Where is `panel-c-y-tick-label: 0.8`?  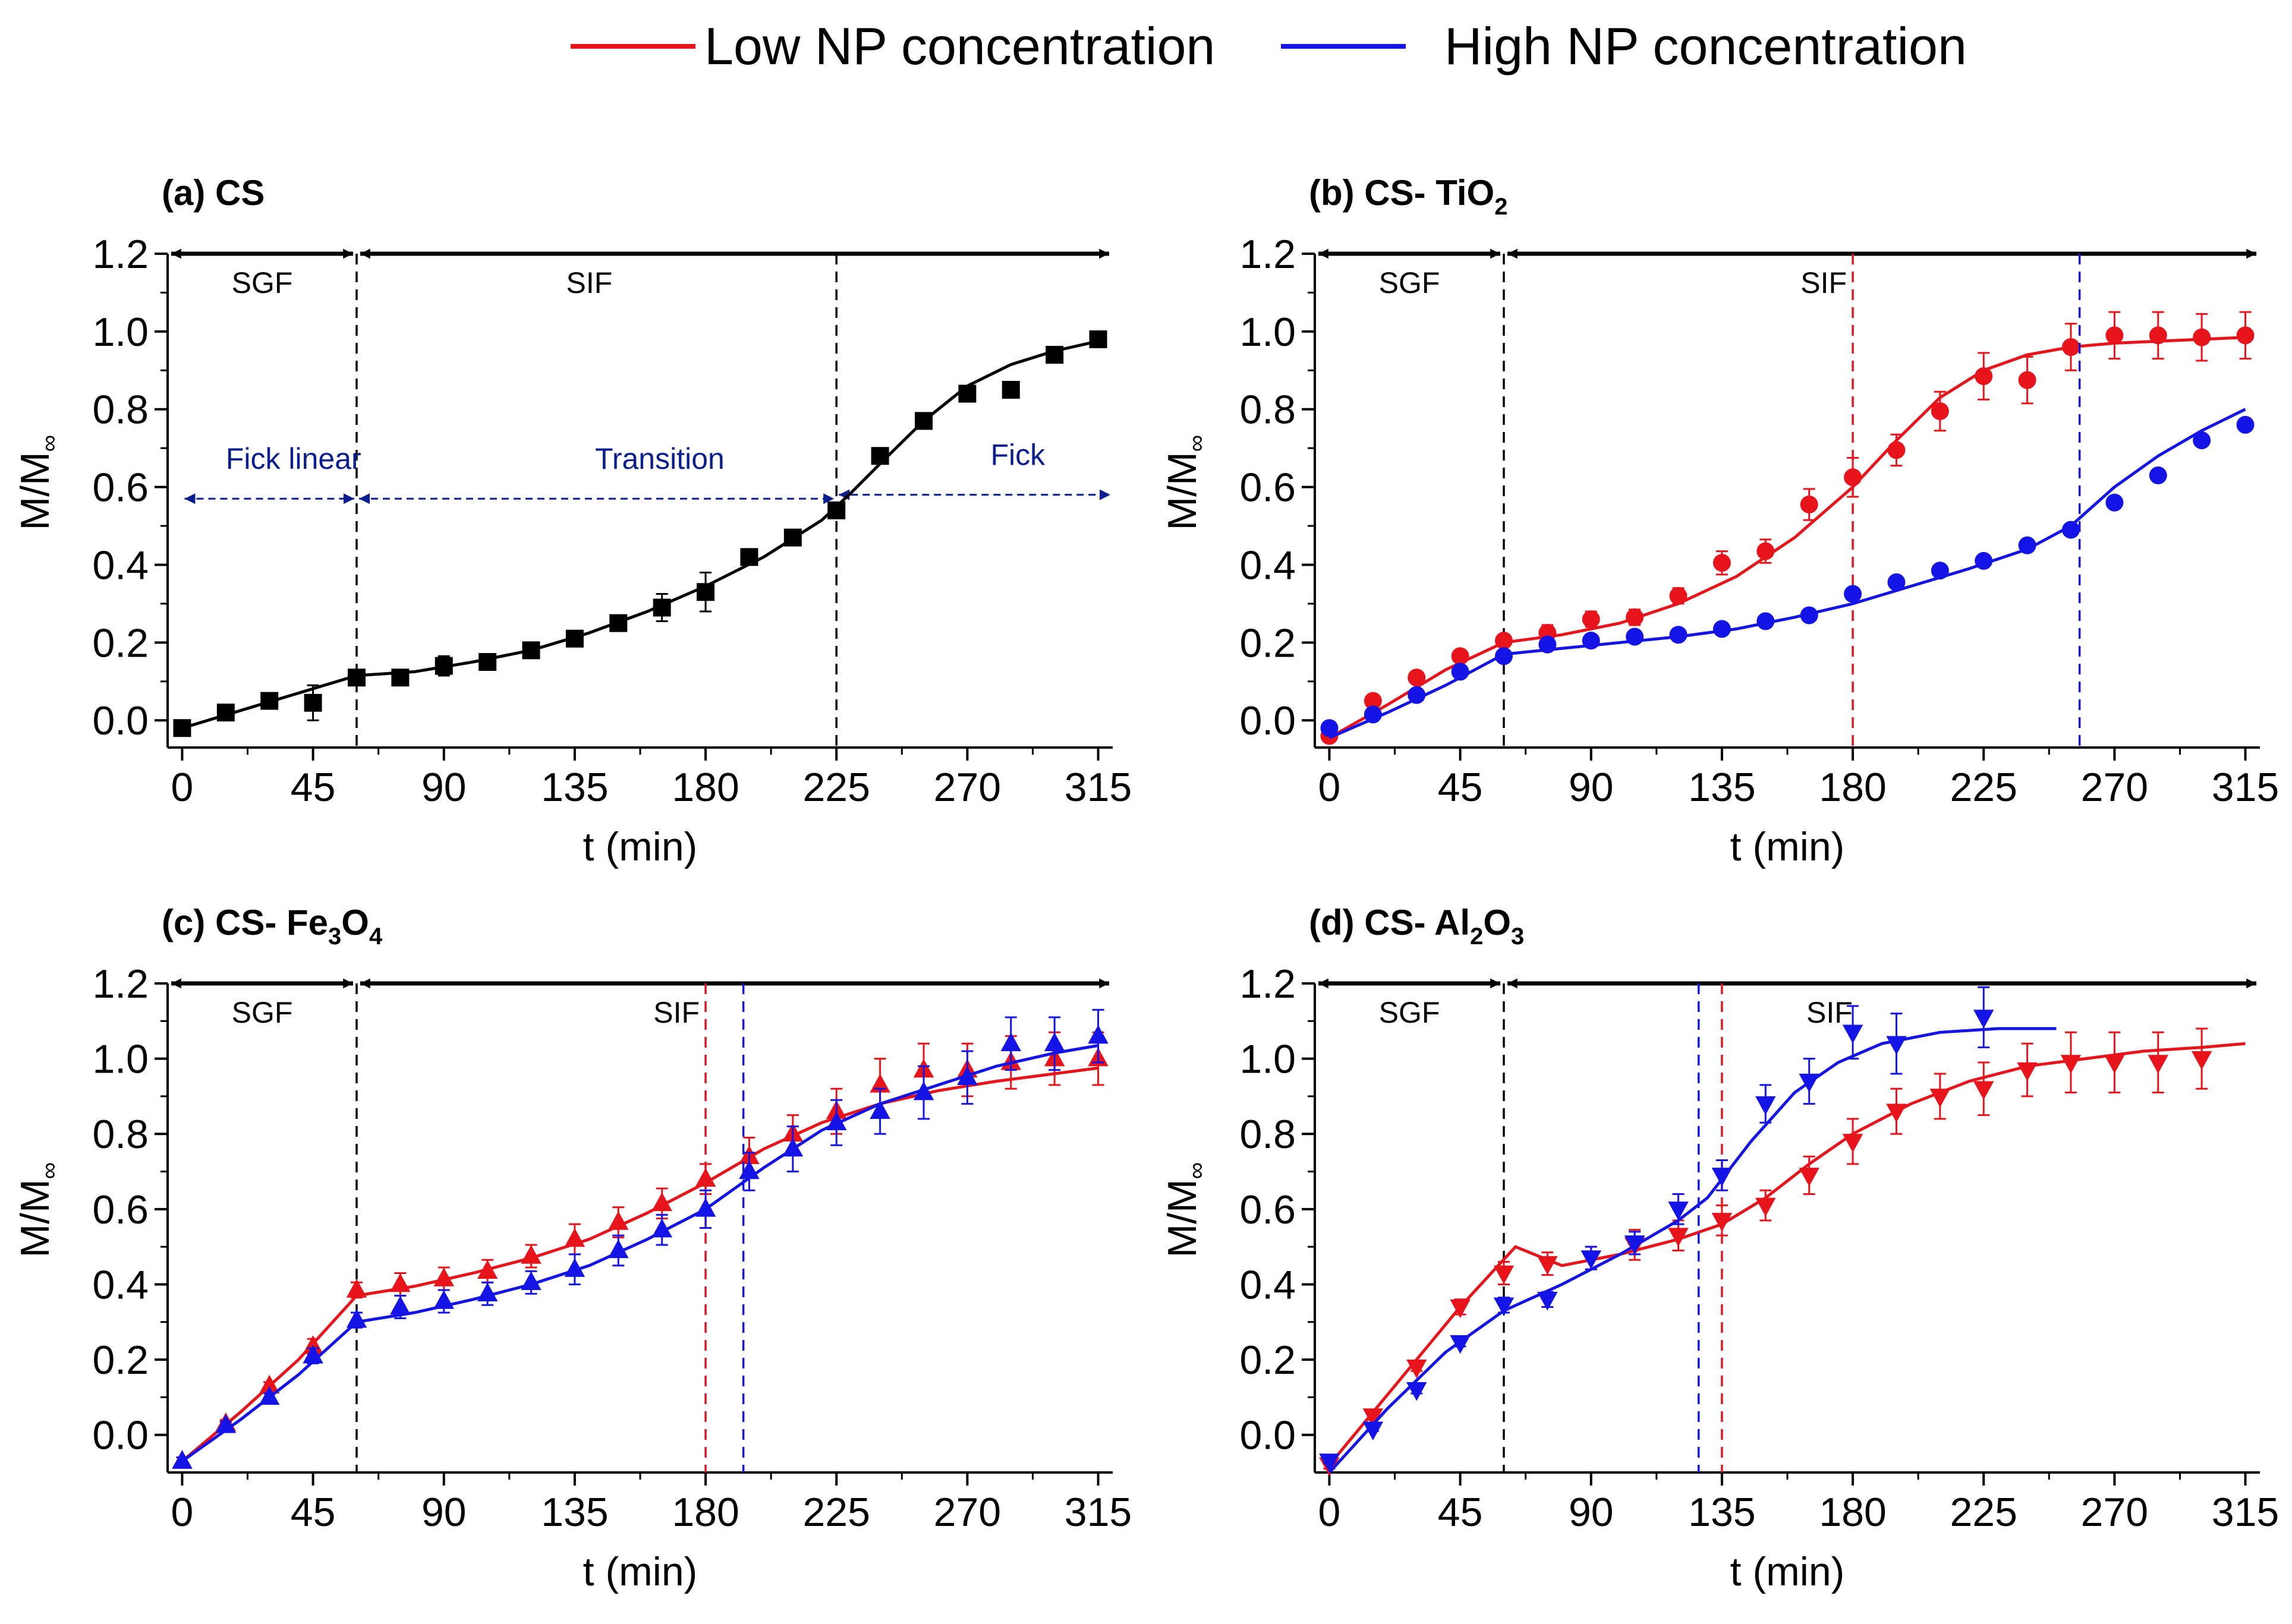
panel-c-y-tick-label: 0.8 is located at coordinates (120, 1134).